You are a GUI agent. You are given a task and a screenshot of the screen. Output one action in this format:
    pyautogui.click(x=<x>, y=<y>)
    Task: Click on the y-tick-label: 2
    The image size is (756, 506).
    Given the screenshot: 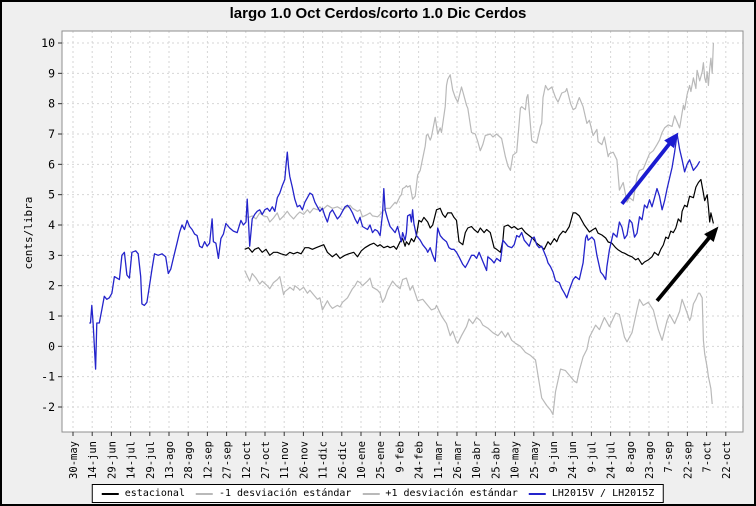 What is the action you would take?
    pyautogui.click(x=51, y=286)
    